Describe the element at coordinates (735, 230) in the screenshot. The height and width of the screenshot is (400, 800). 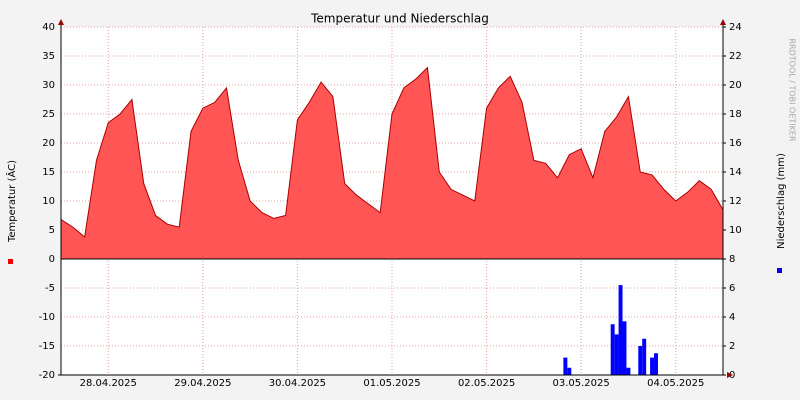
I see `y2-tick-label: 10` at that location.